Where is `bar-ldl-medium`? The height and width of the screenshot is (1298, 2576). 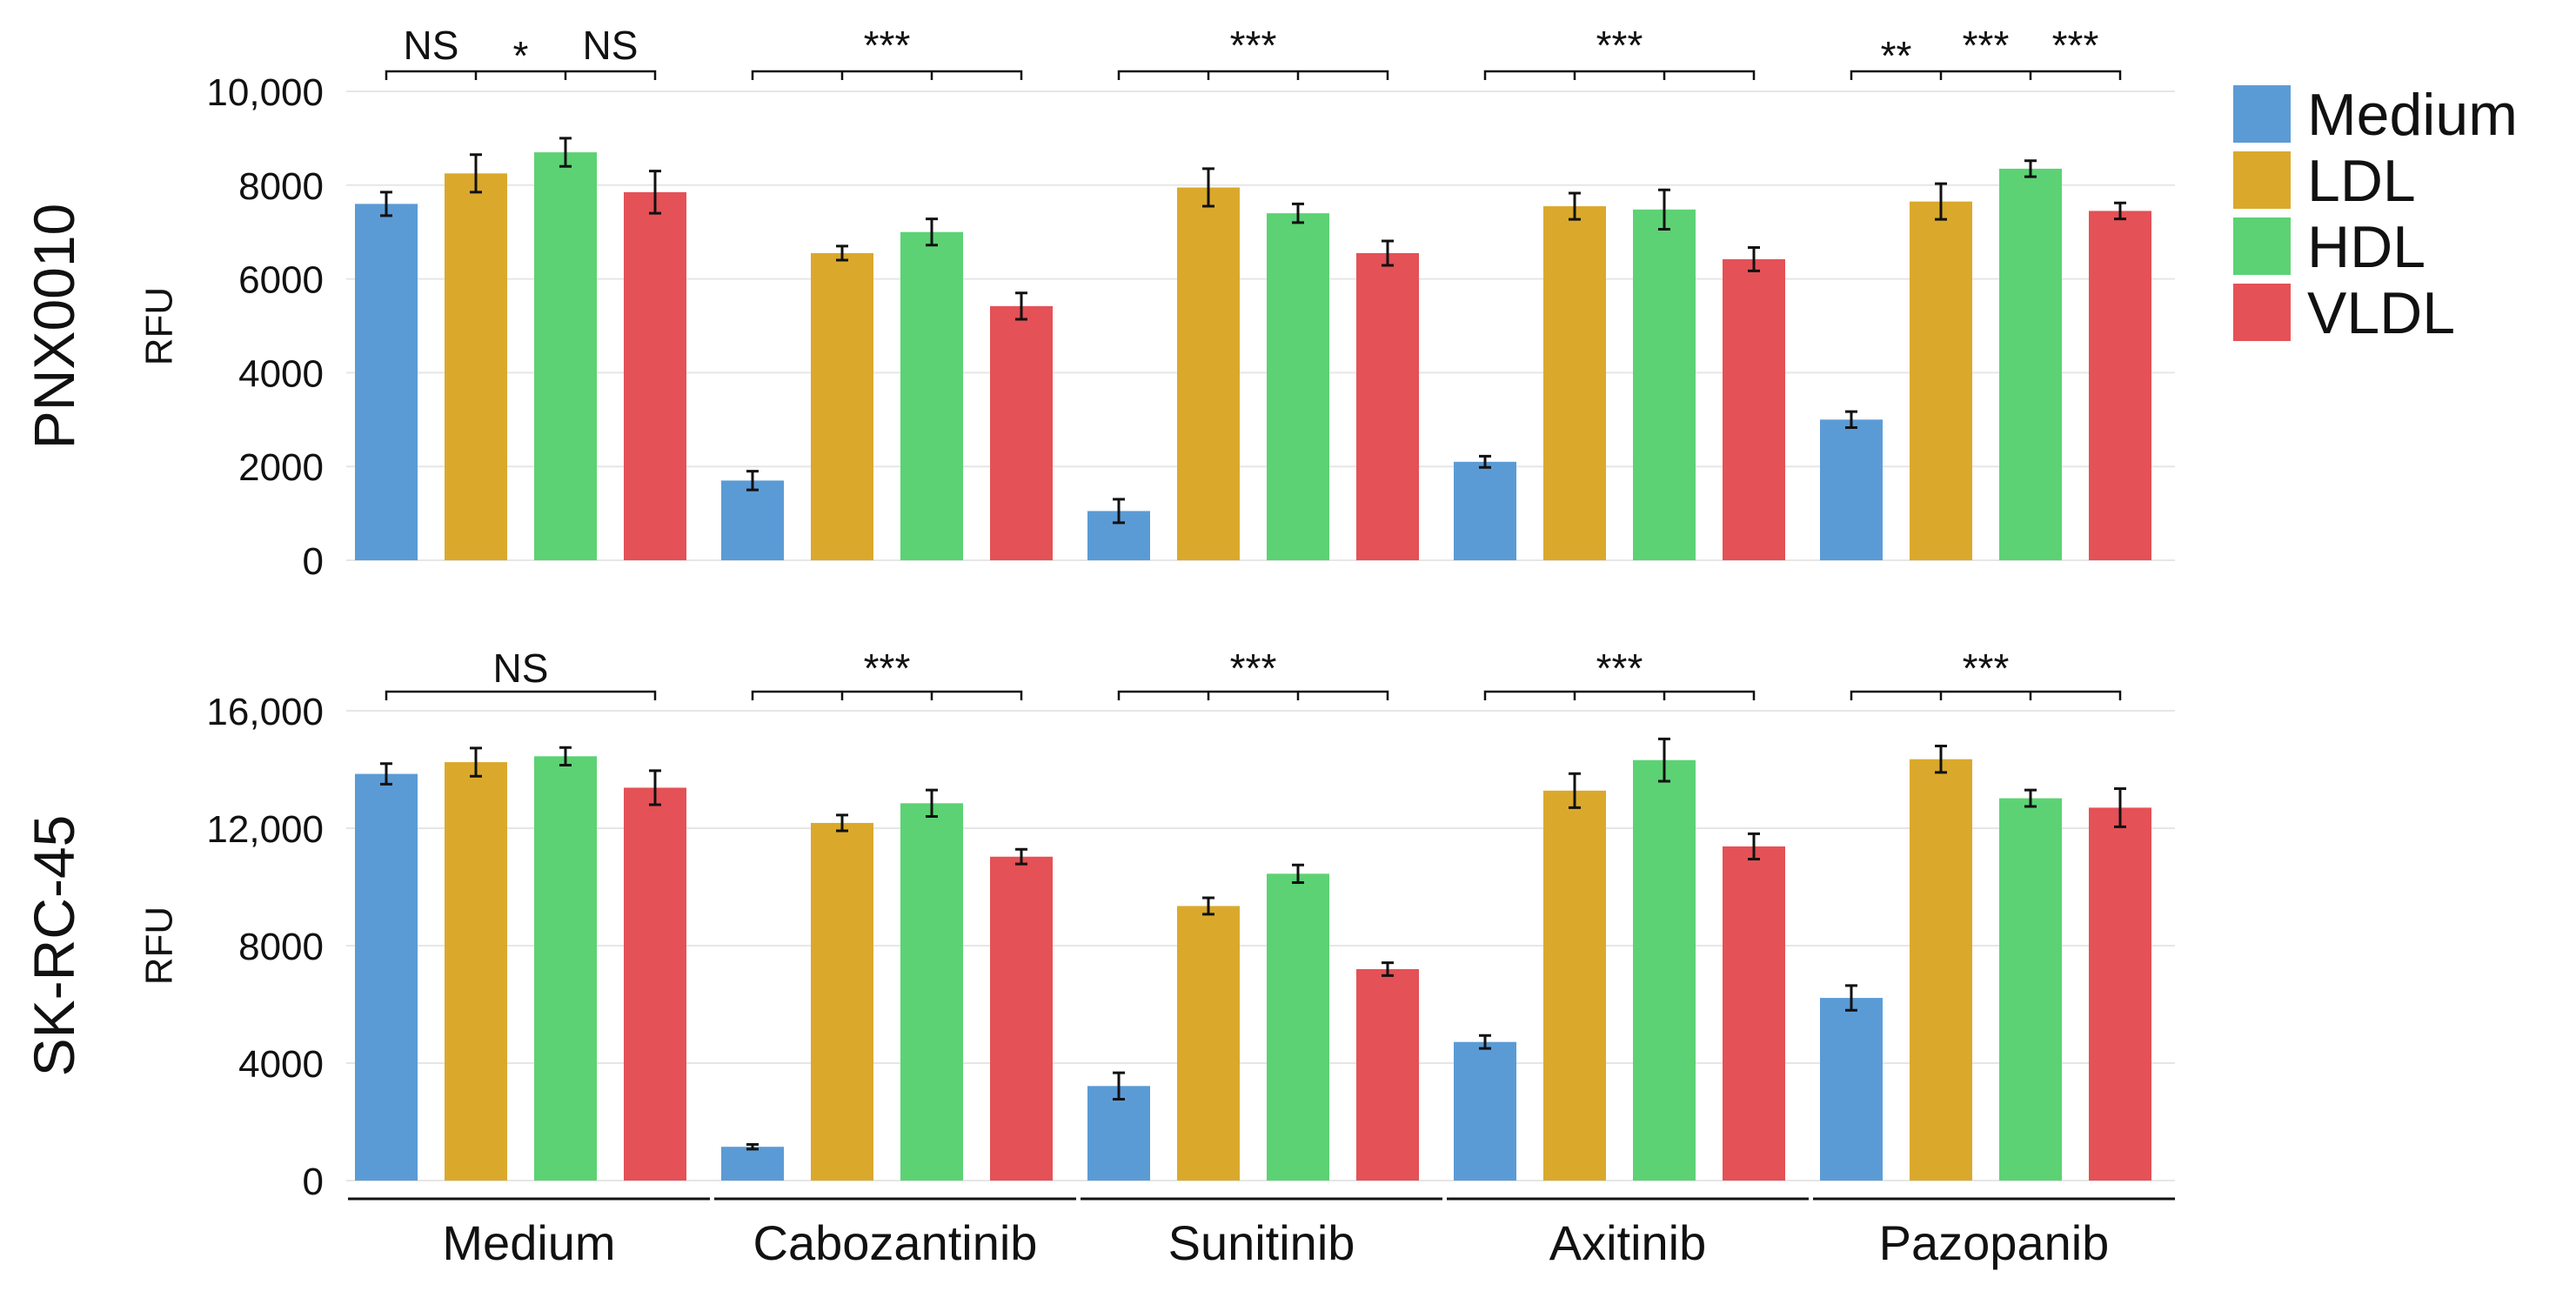 bar-ldl-medium is located at coordinates (476, 971).